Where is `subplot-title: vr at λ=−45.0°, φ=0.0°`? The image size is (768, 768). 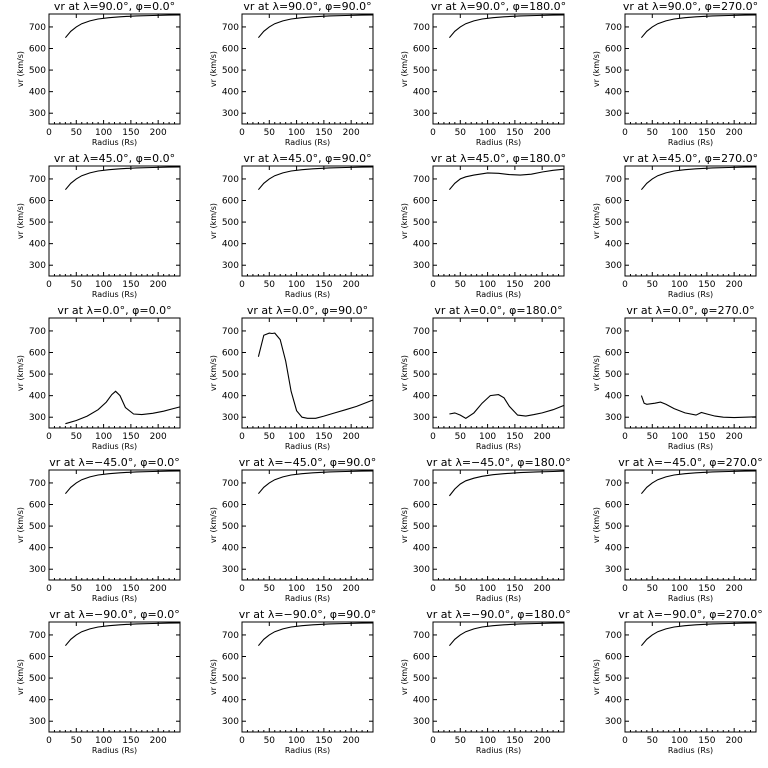 subplot-title: vr at λ=−45.0°, φ=0.0° is located at coordinates (114, 462).